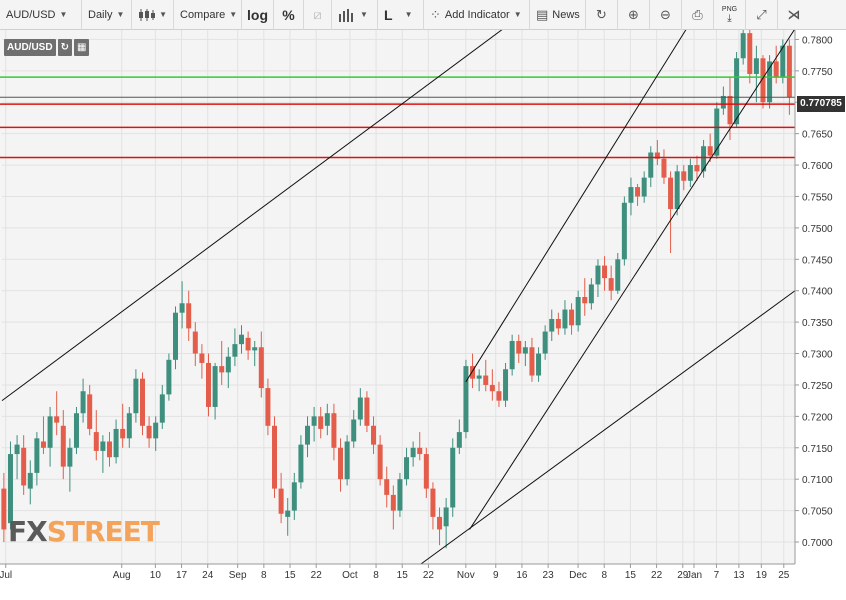 This screenshot has height=600, width=846. Describe the element at coordinates (762, 575) in the screenshot. I see `x-tick-label: 19` at that location.